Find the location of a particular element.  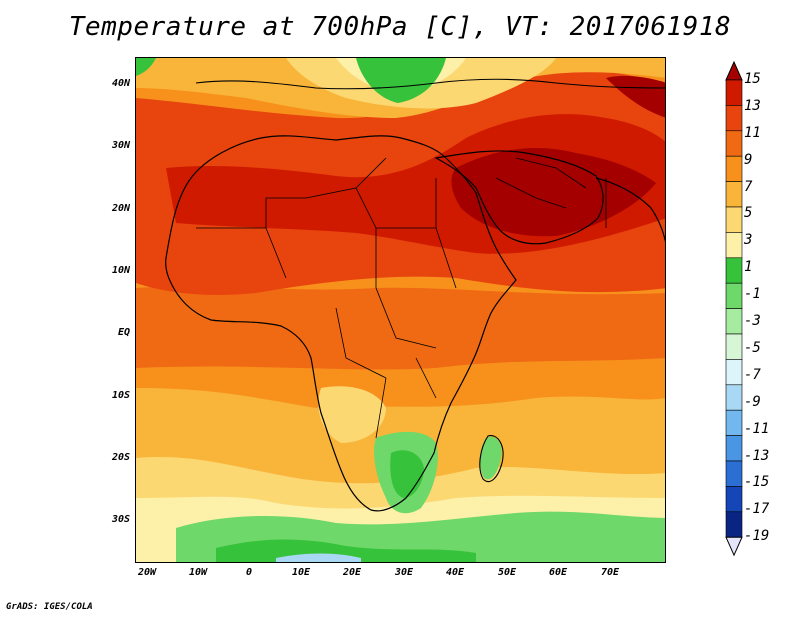

country-borders is located at coordinates (326, 298).